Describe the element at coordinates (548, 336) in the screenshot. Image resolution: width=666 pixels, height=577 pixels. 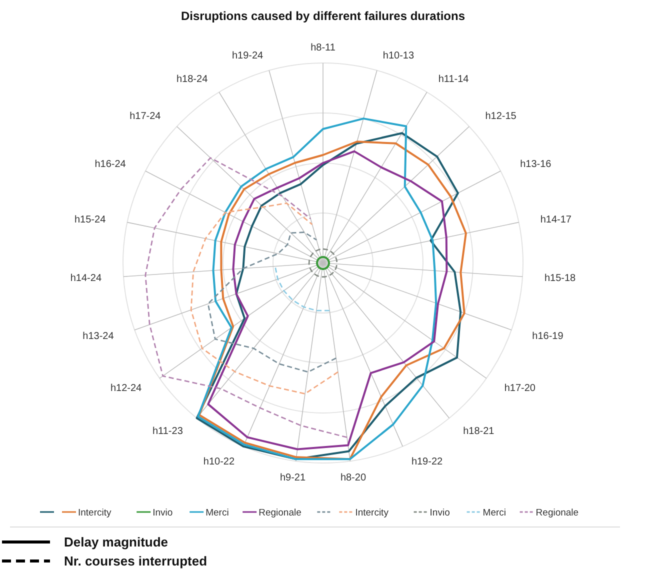
I see `spoke-label: h16-19` at that location.